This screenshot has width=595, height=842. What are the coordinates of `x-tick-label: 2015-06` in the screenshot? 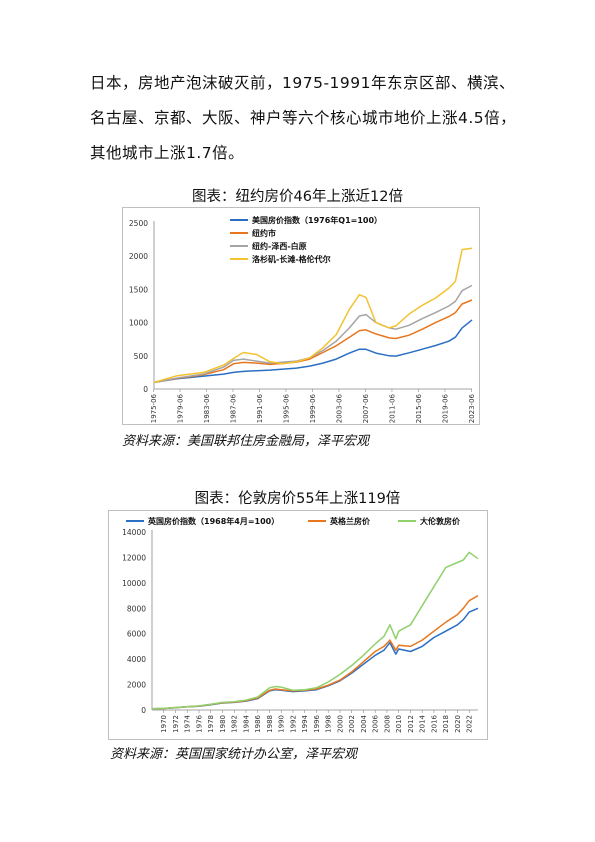 It's located at (419, 408).